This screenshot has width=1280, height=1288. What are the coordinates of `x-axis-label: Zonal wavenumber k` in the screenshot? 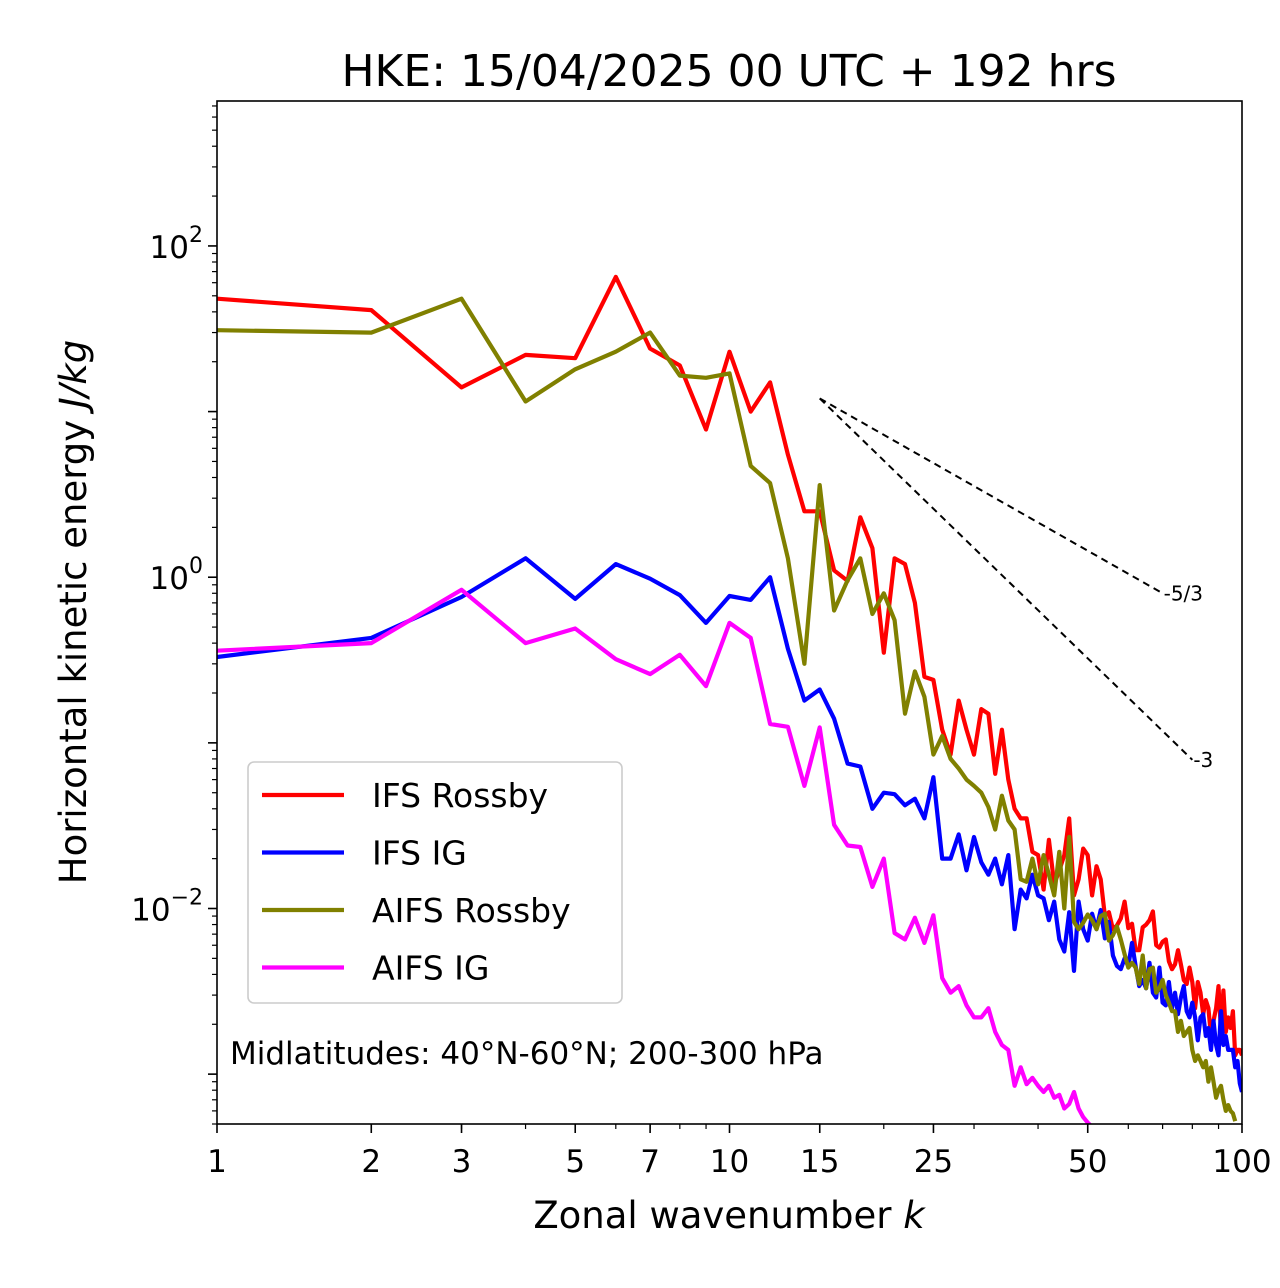 It's located at (729, 1215).